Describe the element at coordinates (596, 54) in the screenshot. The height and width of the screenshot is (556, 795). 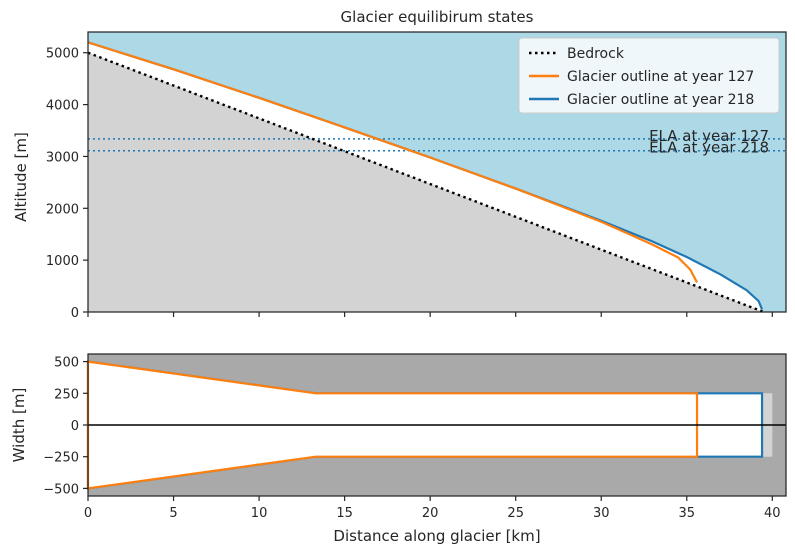
I see `legend-entry: Bedrock` at that location.